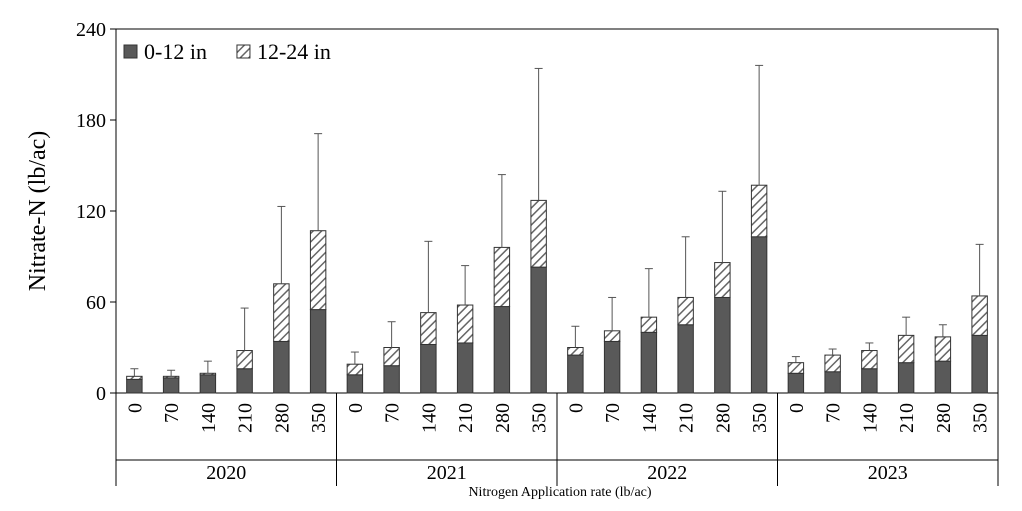  What do you see at coordinates (91, 121) in the screenshot?
I see `y-tick-label: 180` at bounding box center [91, 121].